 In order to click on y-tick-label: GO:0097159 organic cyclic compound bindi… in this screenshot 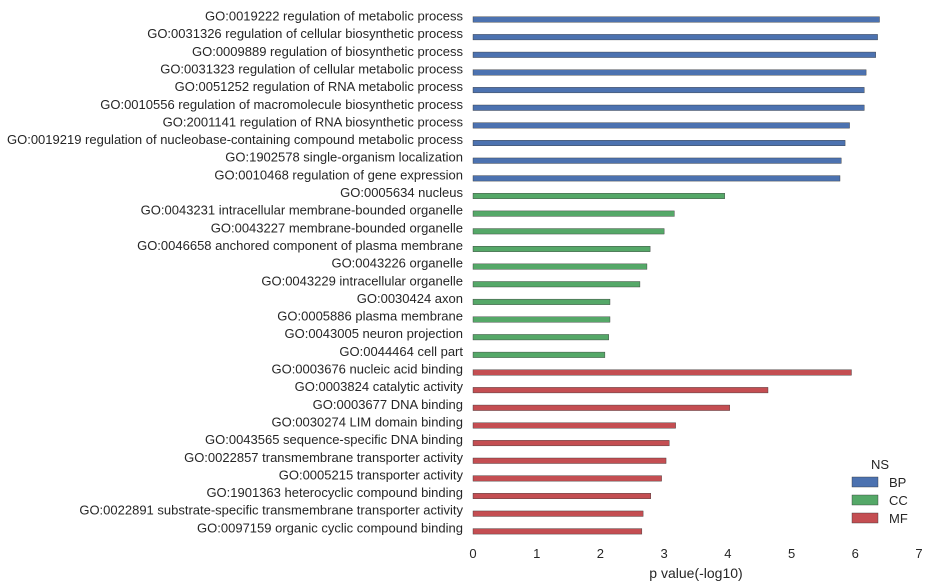, I will do `click(330, 527)`.